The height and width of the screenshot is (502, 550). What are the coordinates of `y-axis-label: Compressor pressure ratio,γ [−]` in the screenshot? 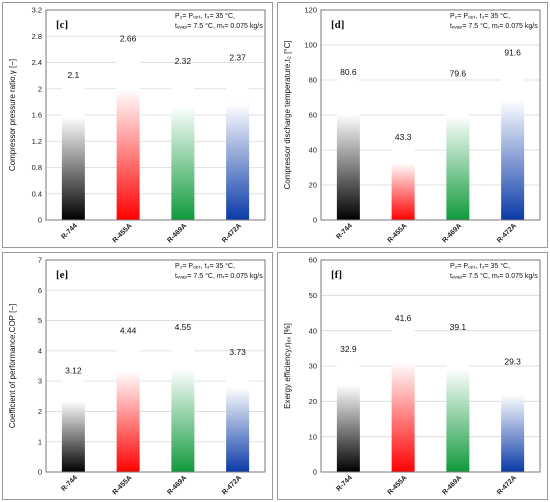 It's located at (12, 115).